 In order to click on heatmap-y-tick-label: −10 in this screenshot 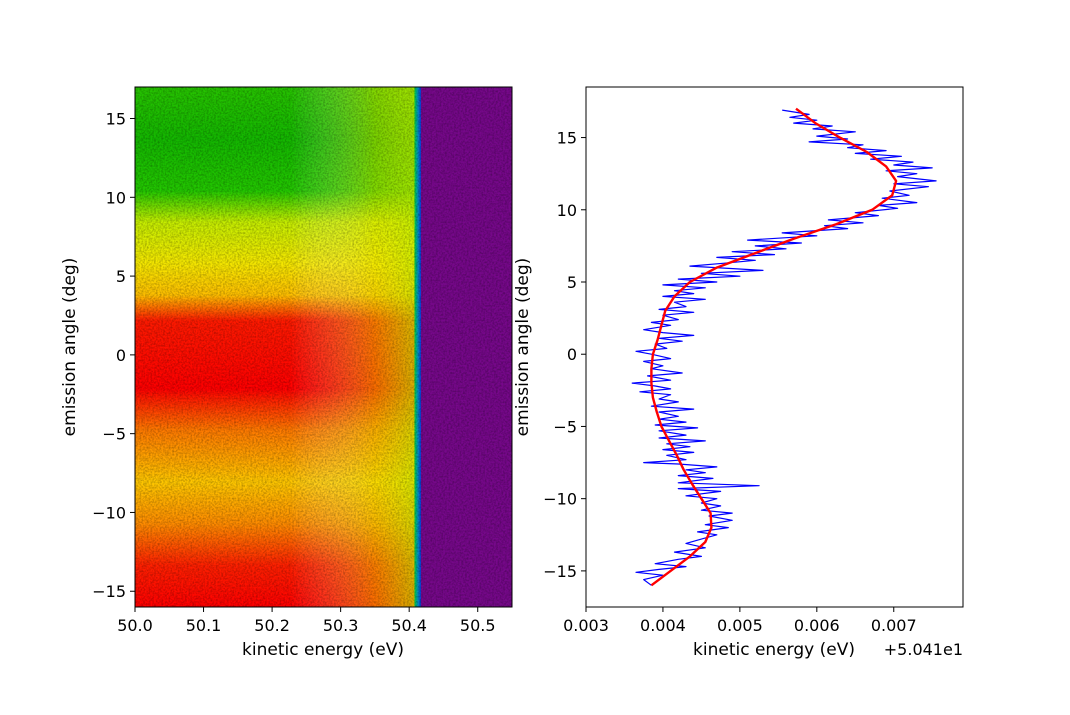, I will do `click(109, 512)`.